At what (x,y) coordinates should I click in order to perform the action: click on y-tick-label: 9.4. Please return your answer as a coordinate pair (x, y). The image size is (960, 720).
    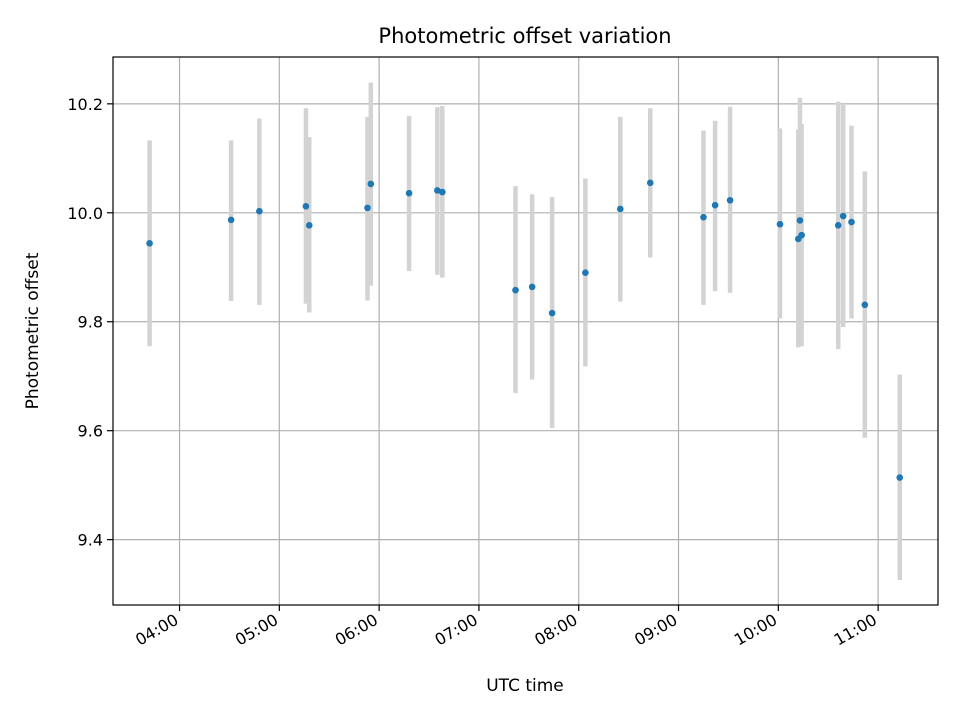
    Looking at the image, I should click on (90, 540).